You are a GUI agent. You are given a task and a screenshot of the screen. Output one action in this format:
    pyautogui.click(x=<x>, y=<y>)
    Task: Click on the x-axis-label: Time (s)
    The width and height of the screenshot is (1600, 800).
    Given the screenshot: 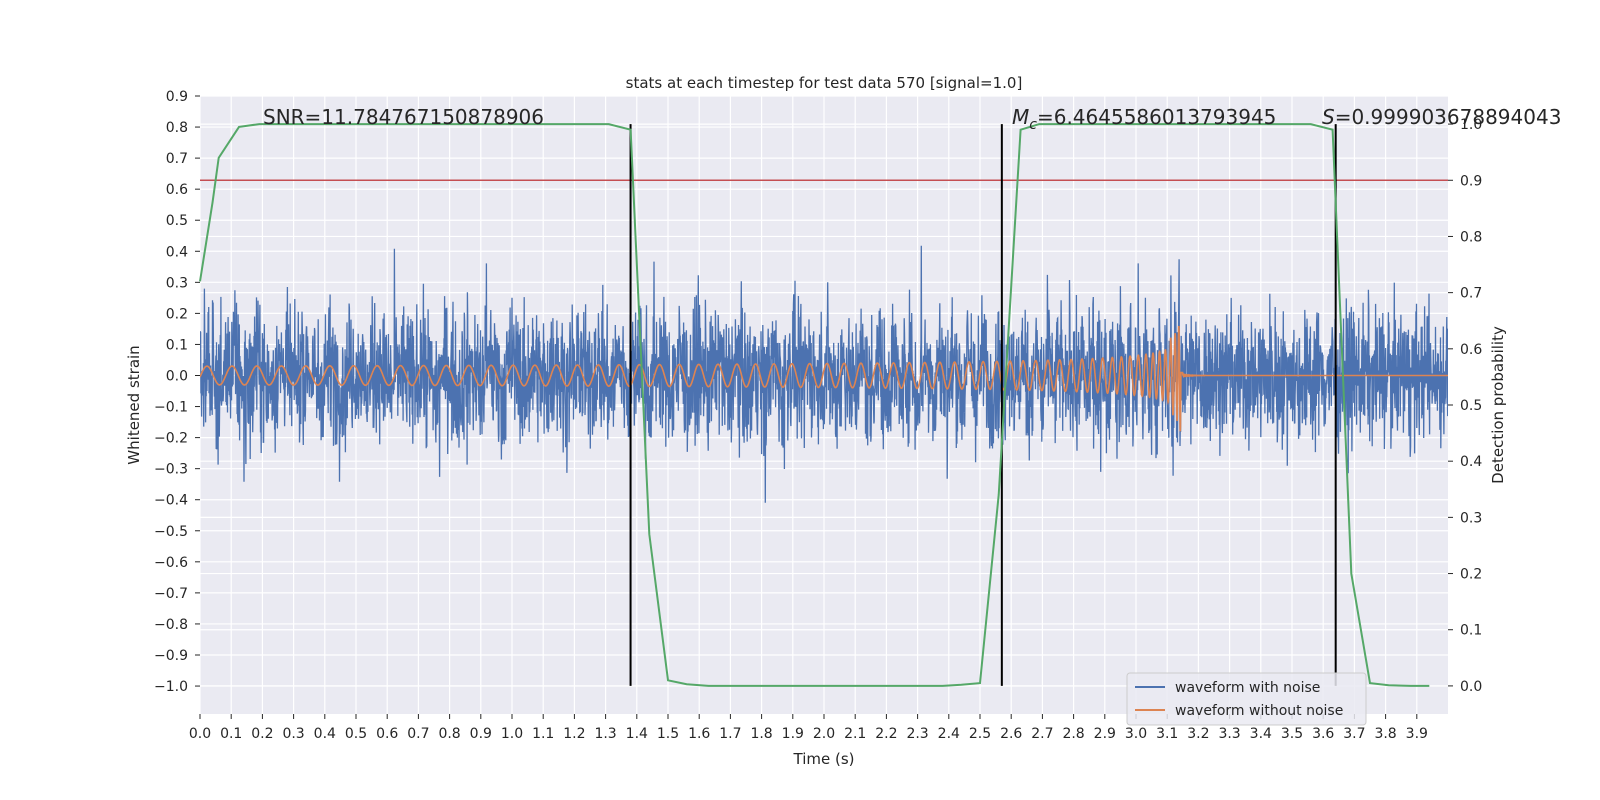 What is the action you would take?
    pyautogui.click(x=824, y=759)
    